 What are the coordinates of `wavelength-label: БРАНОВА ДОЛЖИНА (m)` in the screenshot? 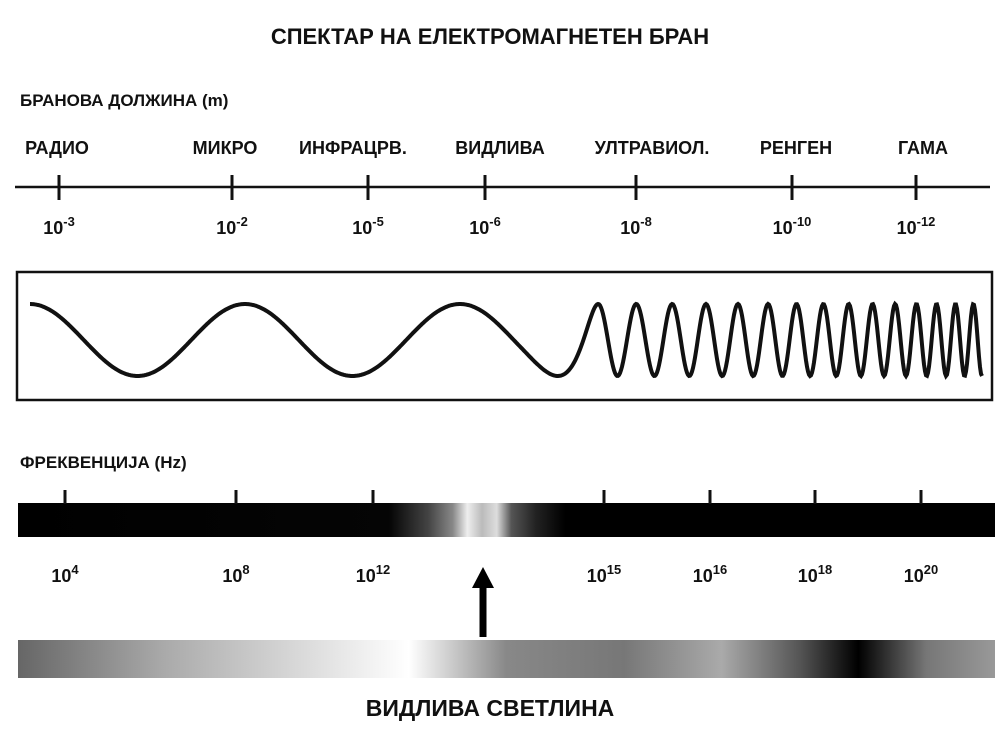 It's located at (124, 100).